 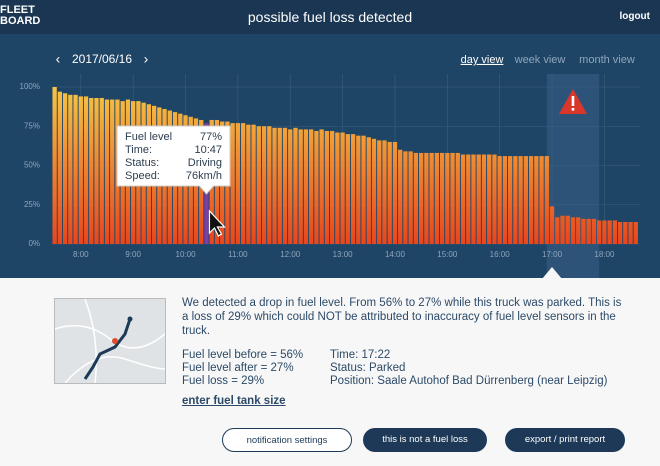 What do you see at coordinates (146, 59) in the screenshot?
I see `next-arrow: ›` at bounding box center [146, 59].